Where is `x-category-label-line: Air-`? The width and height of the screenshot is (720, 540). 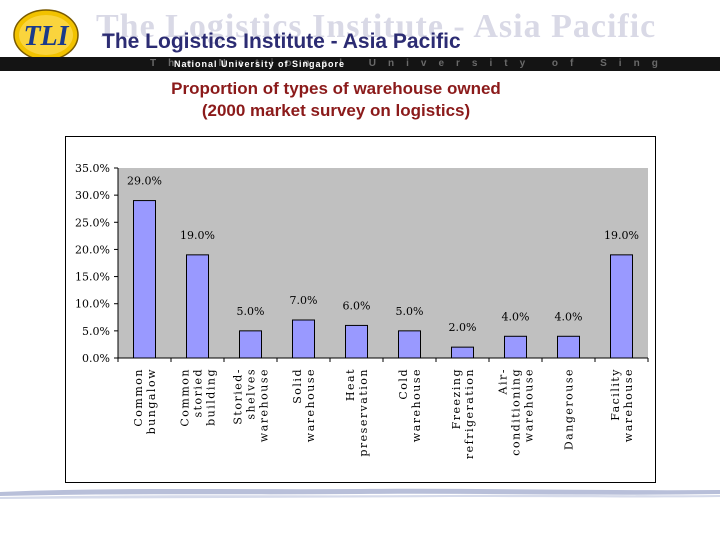 x-category-label-line: Air- is located at coordinates (503, 381).